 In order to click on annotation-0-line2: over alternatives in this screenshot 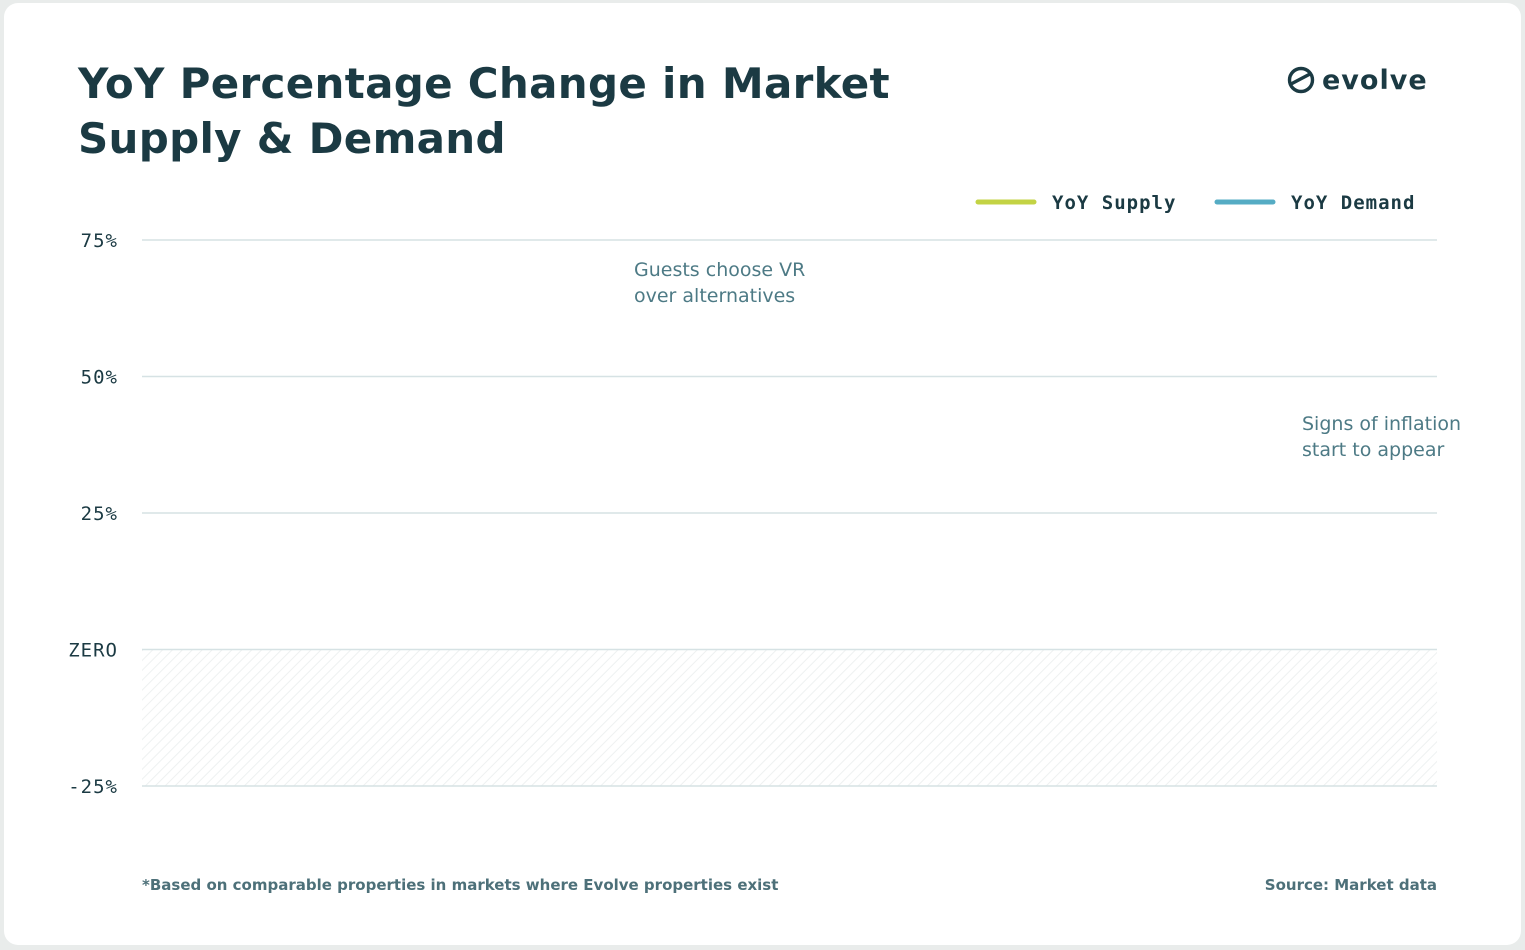, I will do `click(714, 296)`.